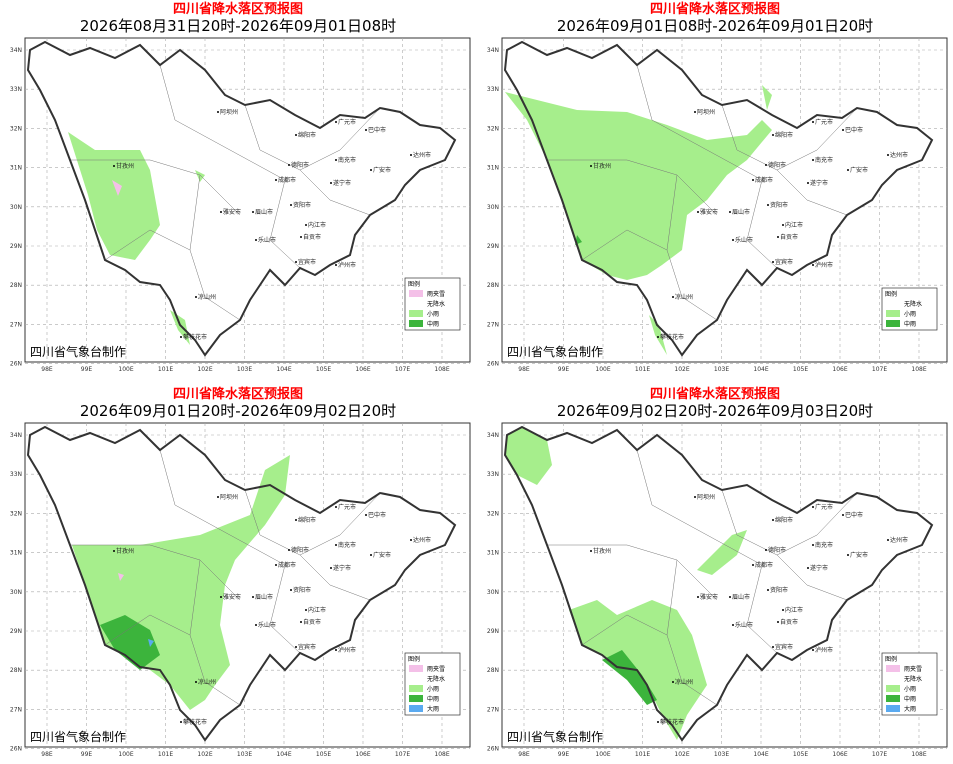  I want to click on city-label: 资阳市, so click(779, 205).